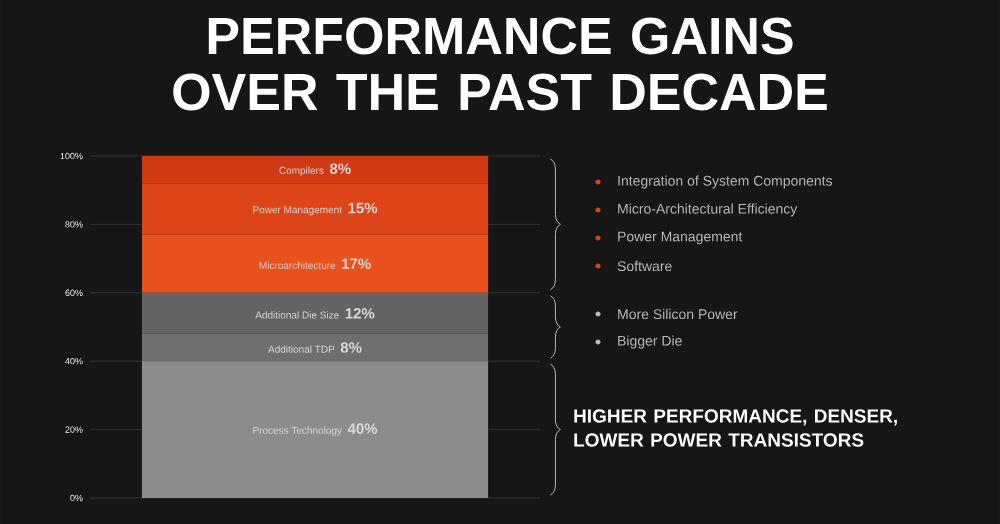  I want to click on text: HIGHER PERFORMANCE, DENSER, LOWER POWER TRANSISTORS, so click(735, 428).